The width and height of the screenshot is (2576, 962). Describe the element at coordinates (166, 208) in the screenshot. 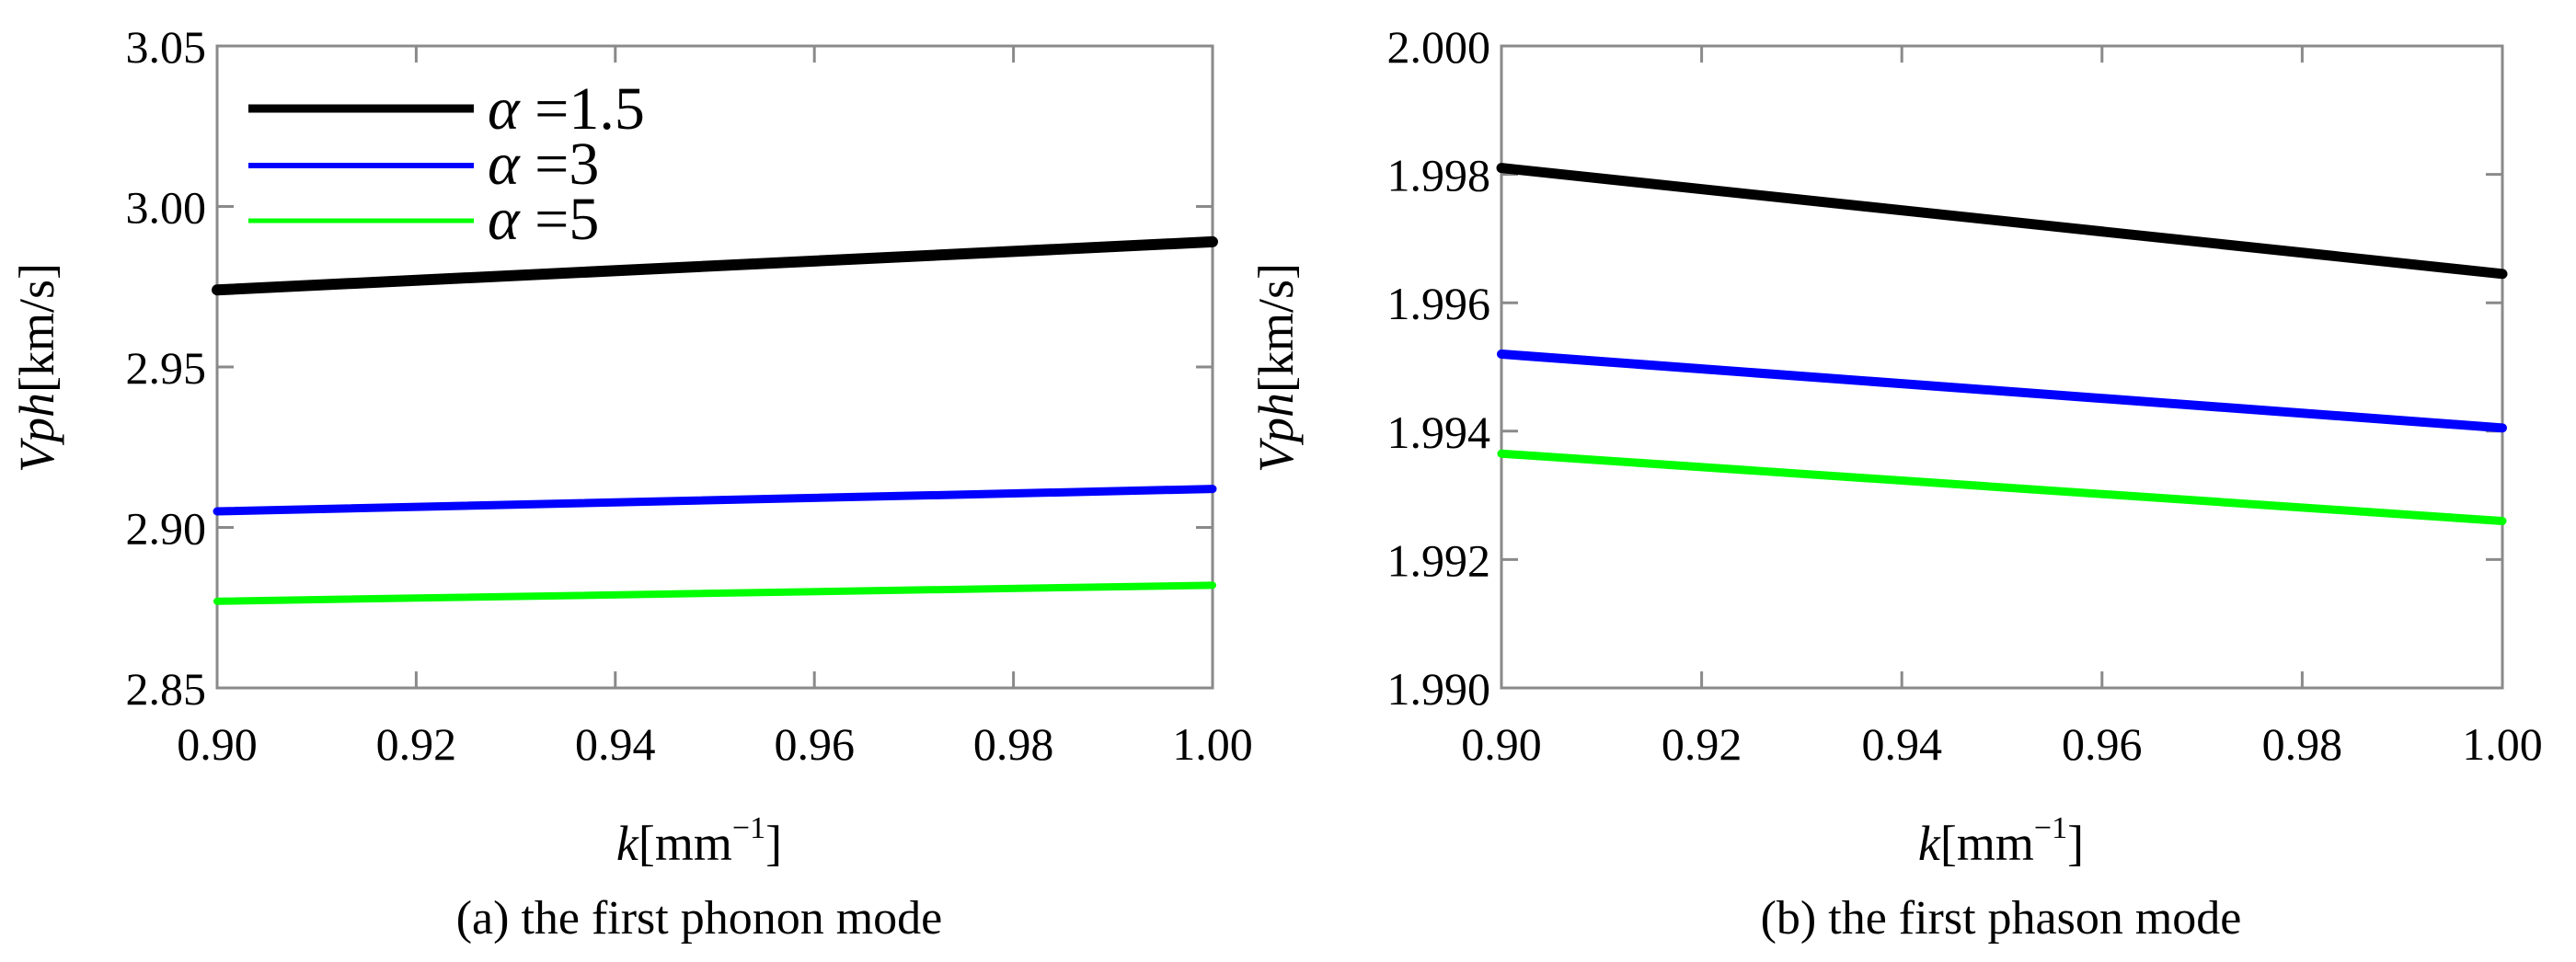

I see `y-tick-label: 3.00` at that location.